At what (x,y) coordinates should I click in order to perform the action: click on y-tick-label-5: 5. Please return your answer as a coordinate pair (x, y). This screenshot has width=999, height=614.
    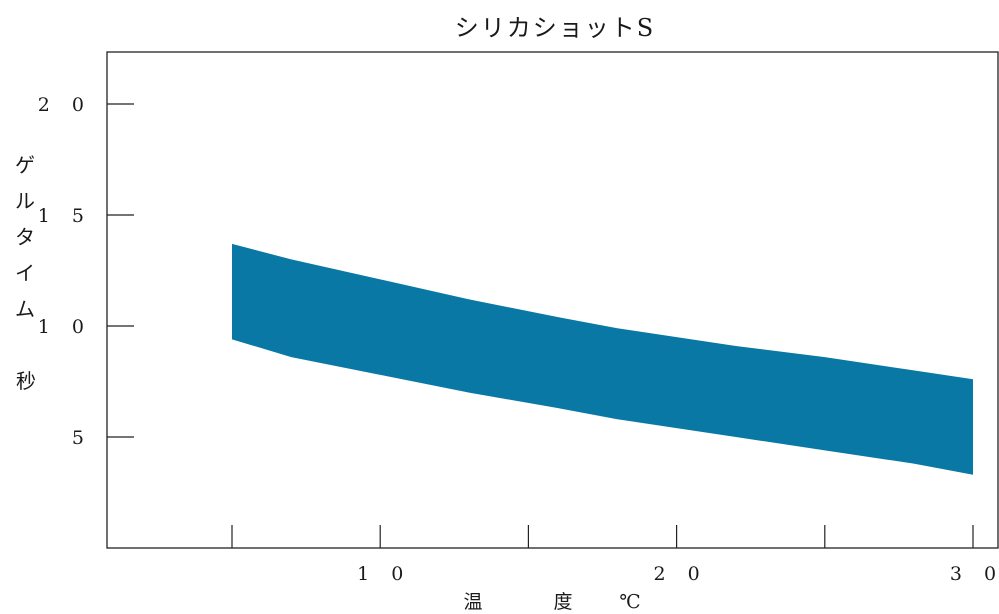
    Looking at the image, I should click on (82, 438).